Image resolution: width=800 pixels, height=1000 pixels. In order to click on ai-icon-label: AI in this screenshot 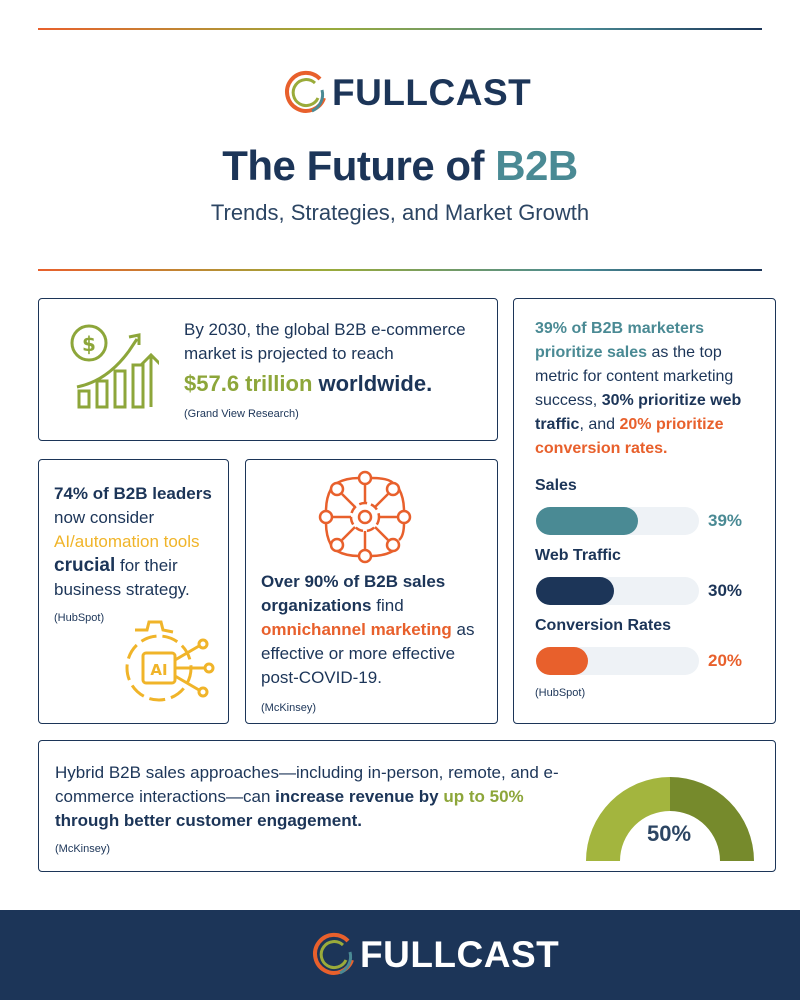, I will do `click(158, 670)`.